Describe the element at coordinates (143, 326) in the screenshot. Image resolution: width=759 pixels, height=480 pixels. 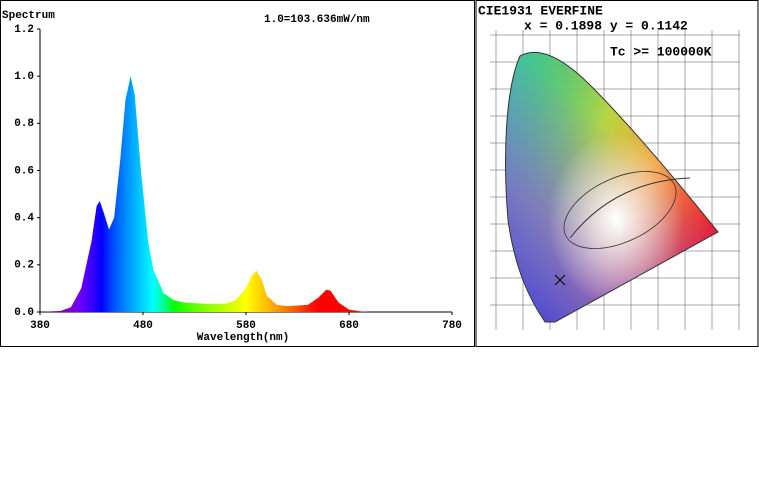
I see `x-tick-label: 480` at that location.